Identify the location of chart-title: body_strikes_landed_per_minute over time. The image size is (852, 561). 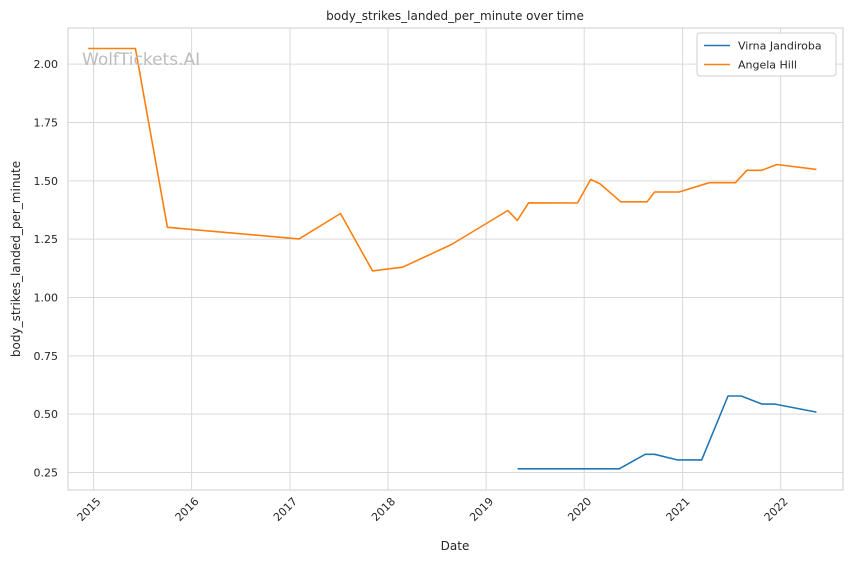
(455, 16).